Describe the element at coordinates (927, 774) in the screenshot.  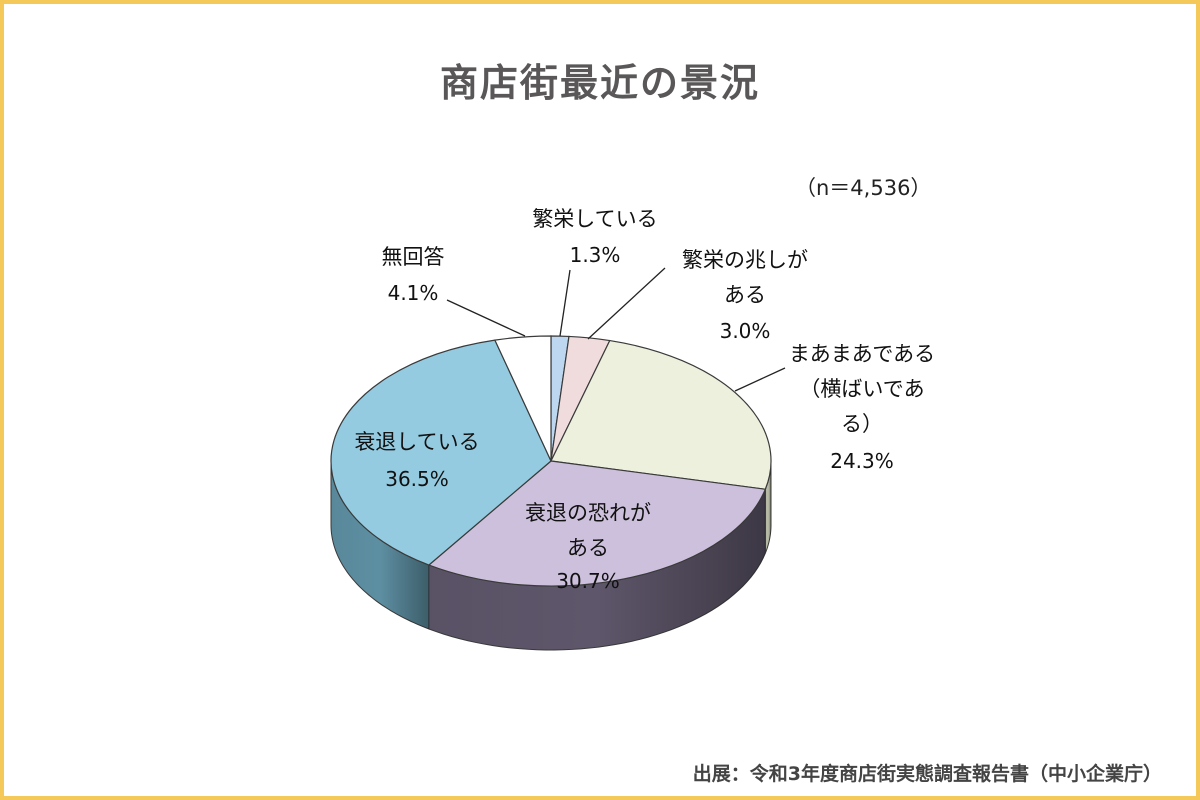
I see `source-note: 出展：令和3年度商店街実態調査報告書（中小企業庁）` at that location.